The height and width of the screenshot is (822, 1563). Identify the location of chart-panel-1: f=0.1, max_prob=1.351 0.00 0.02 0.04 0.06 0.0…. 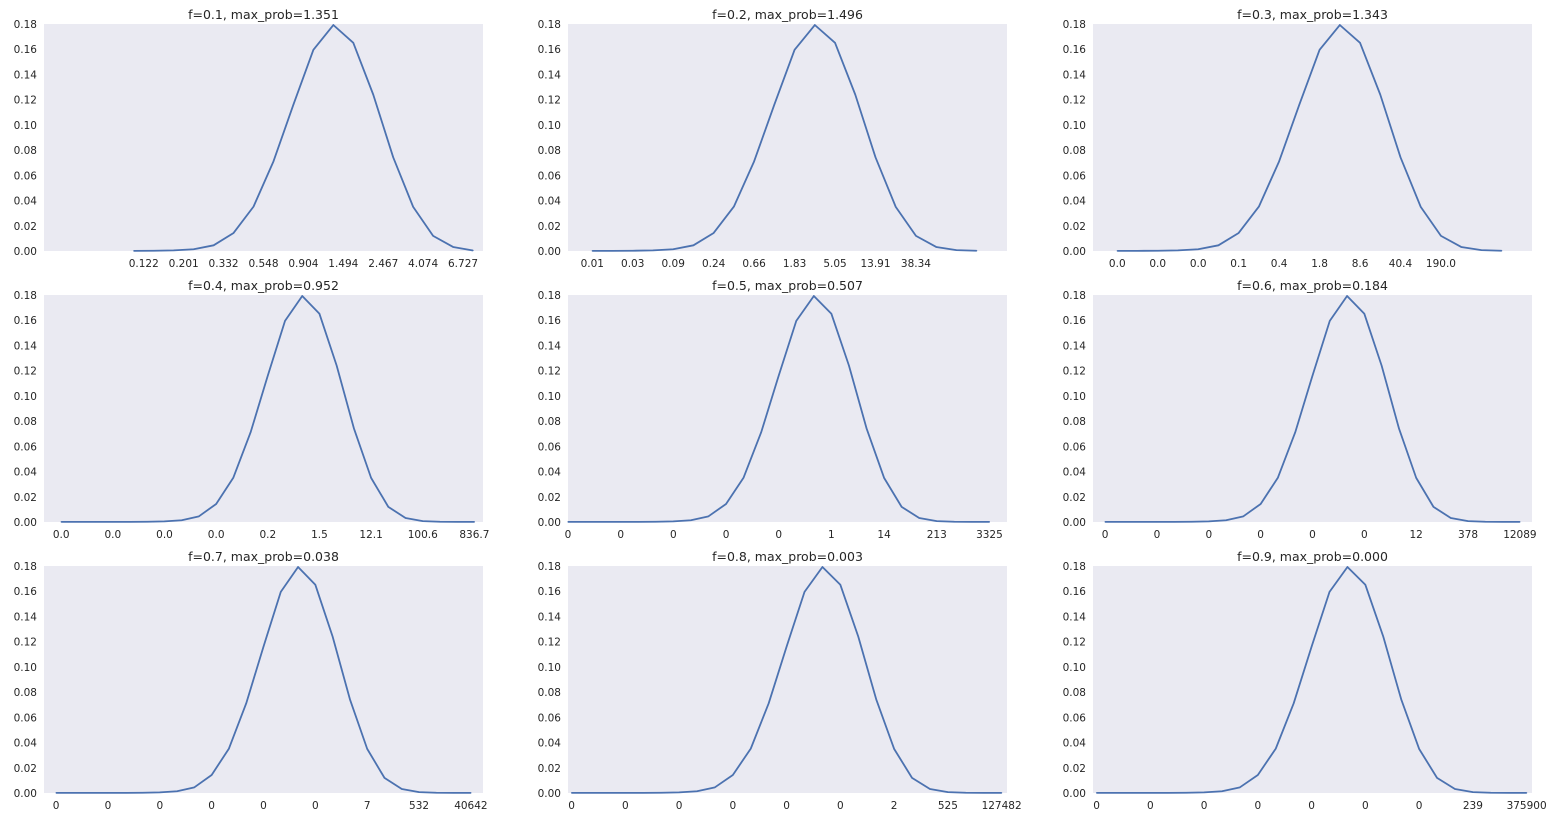
(260, 135).